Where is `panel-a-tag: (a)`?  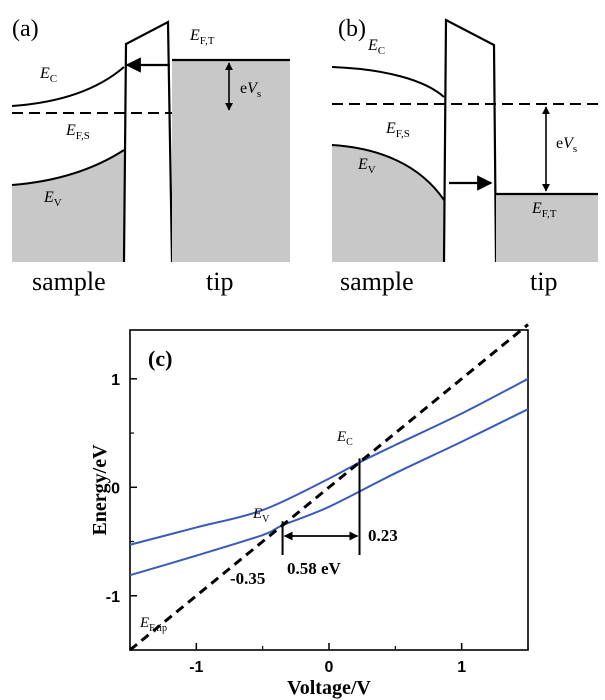
panel-a-tag: (a) is located at coordinates (25, 29).